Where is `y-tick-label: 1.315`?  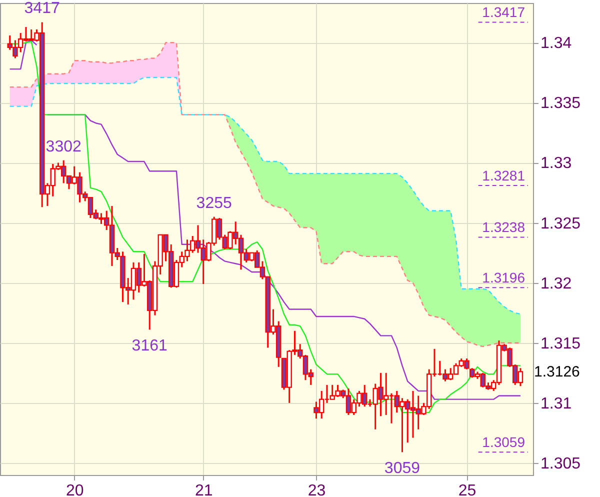 y-tick-label: 1.315 is located at coordinates (560, 343).